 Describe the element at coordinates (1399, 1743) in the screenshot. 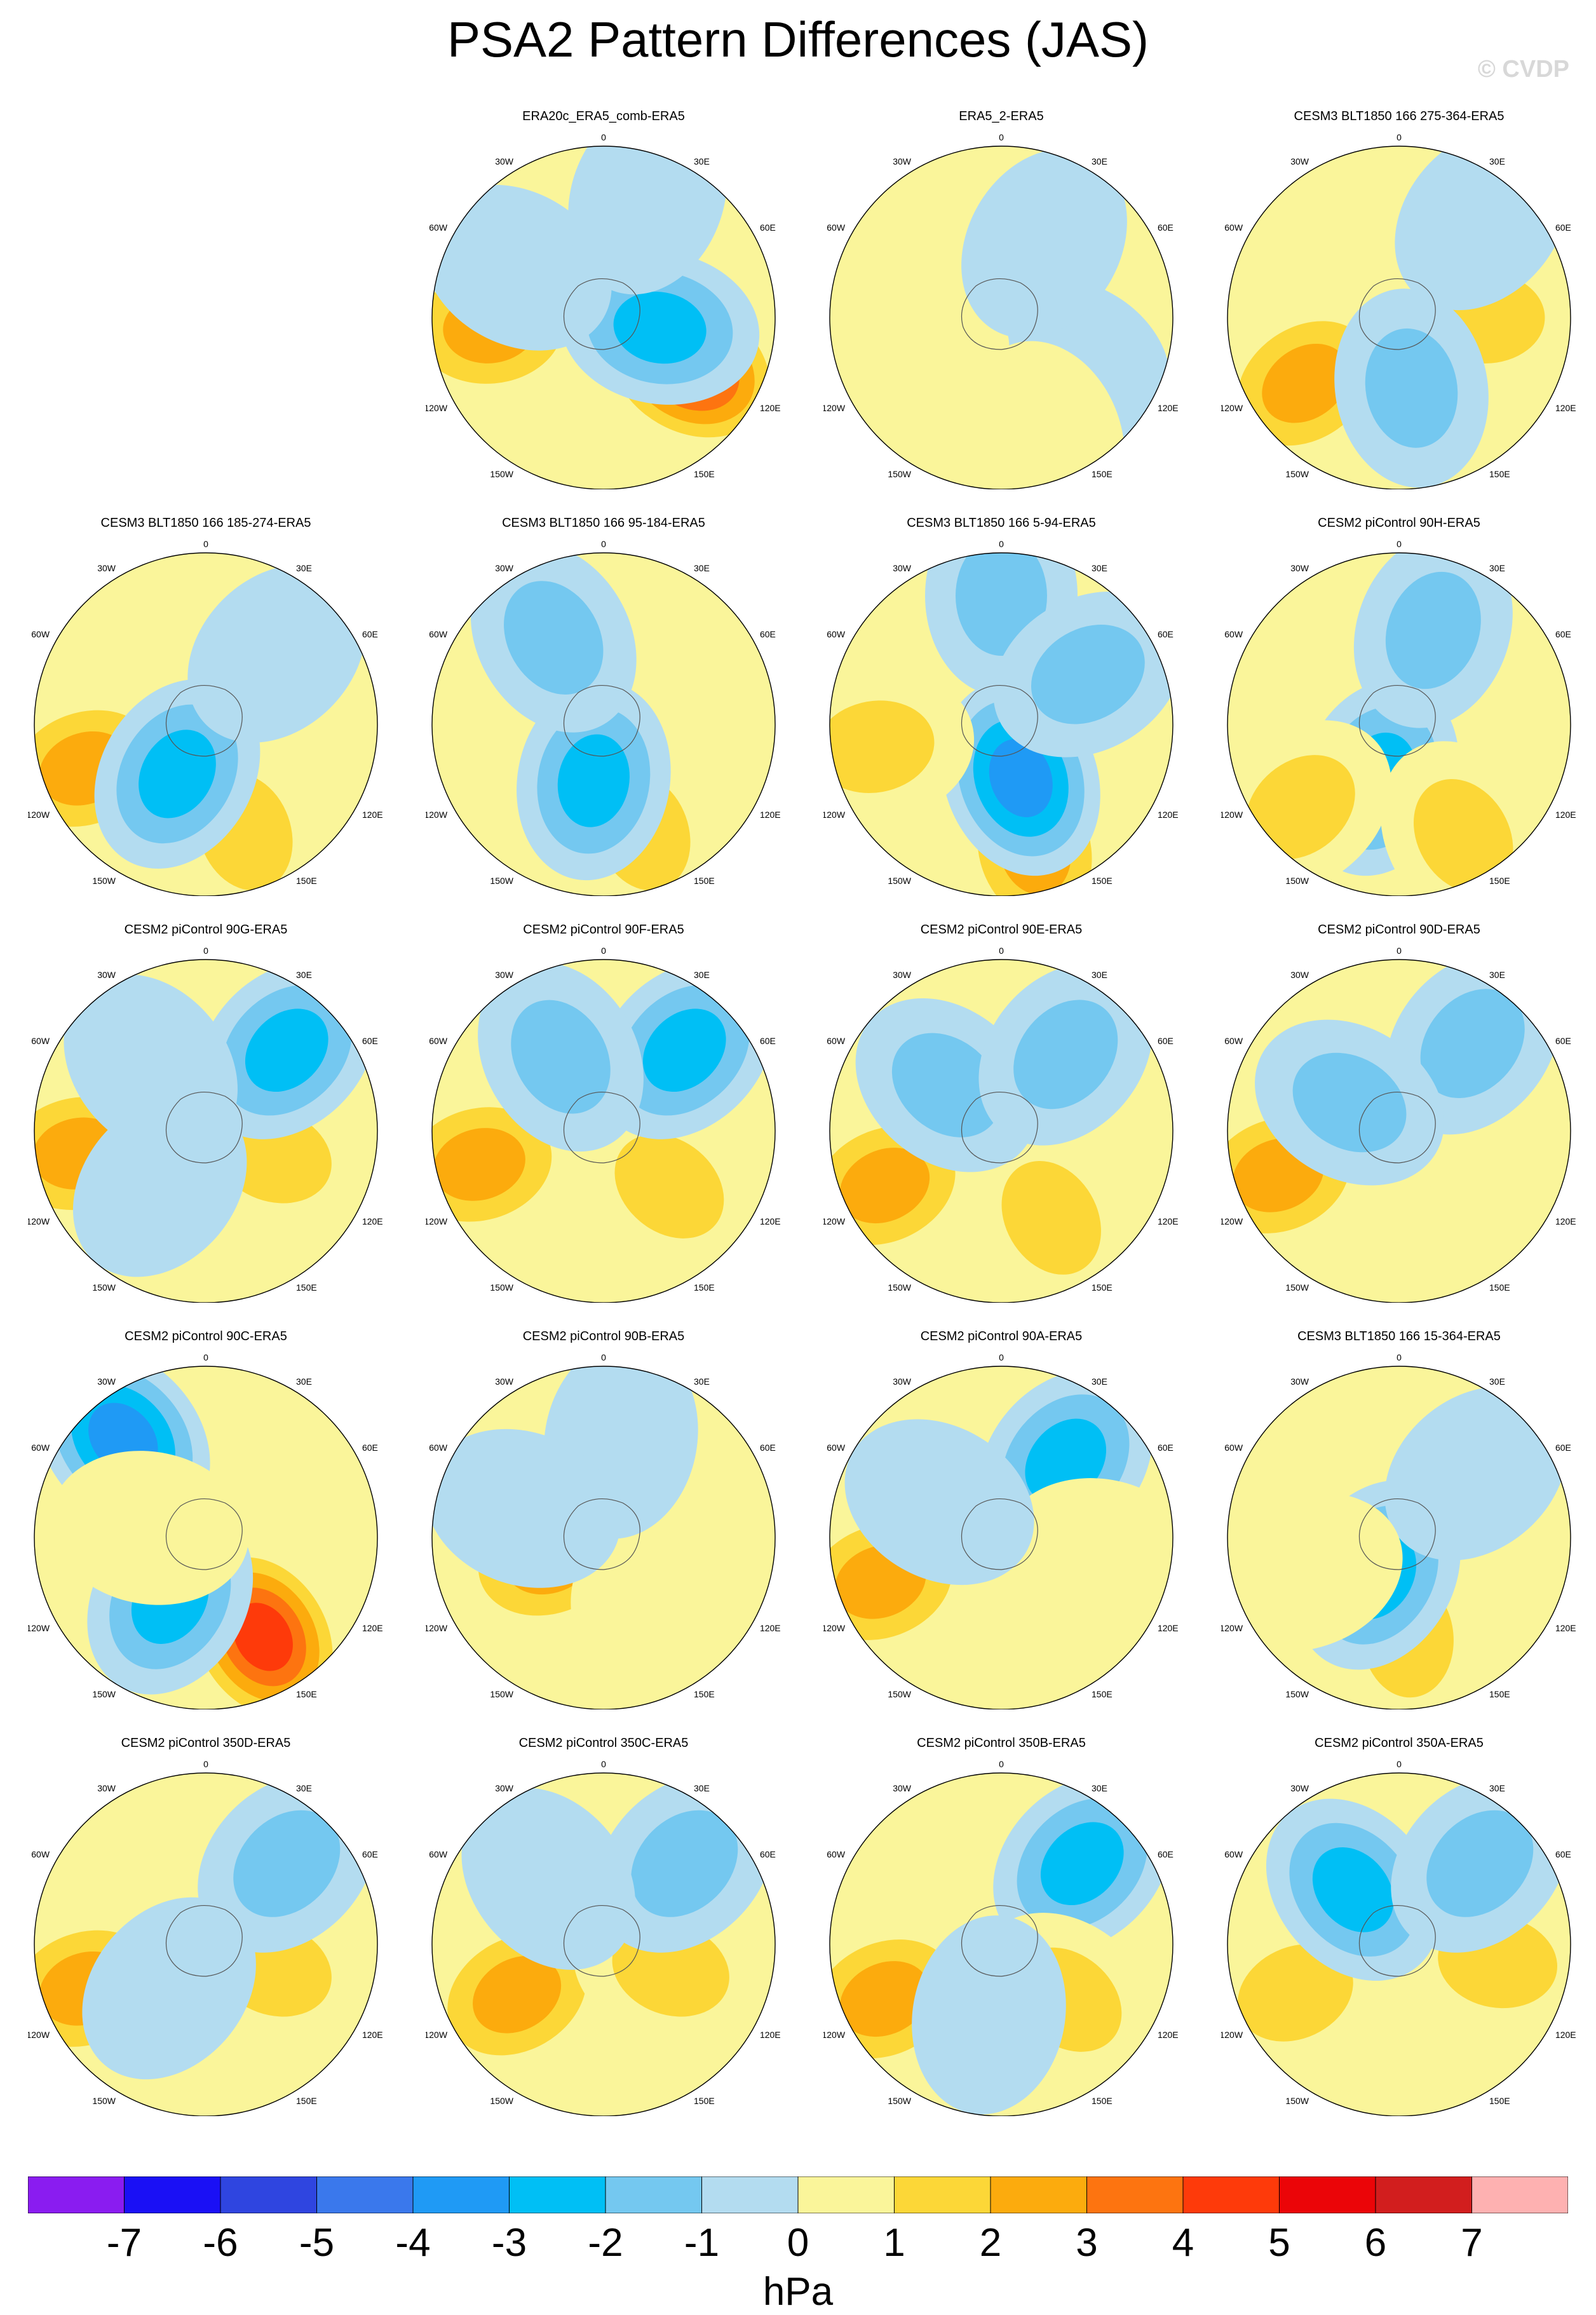

I see `panel-title: CESM2 piControl 350A-ERA5` at that location.